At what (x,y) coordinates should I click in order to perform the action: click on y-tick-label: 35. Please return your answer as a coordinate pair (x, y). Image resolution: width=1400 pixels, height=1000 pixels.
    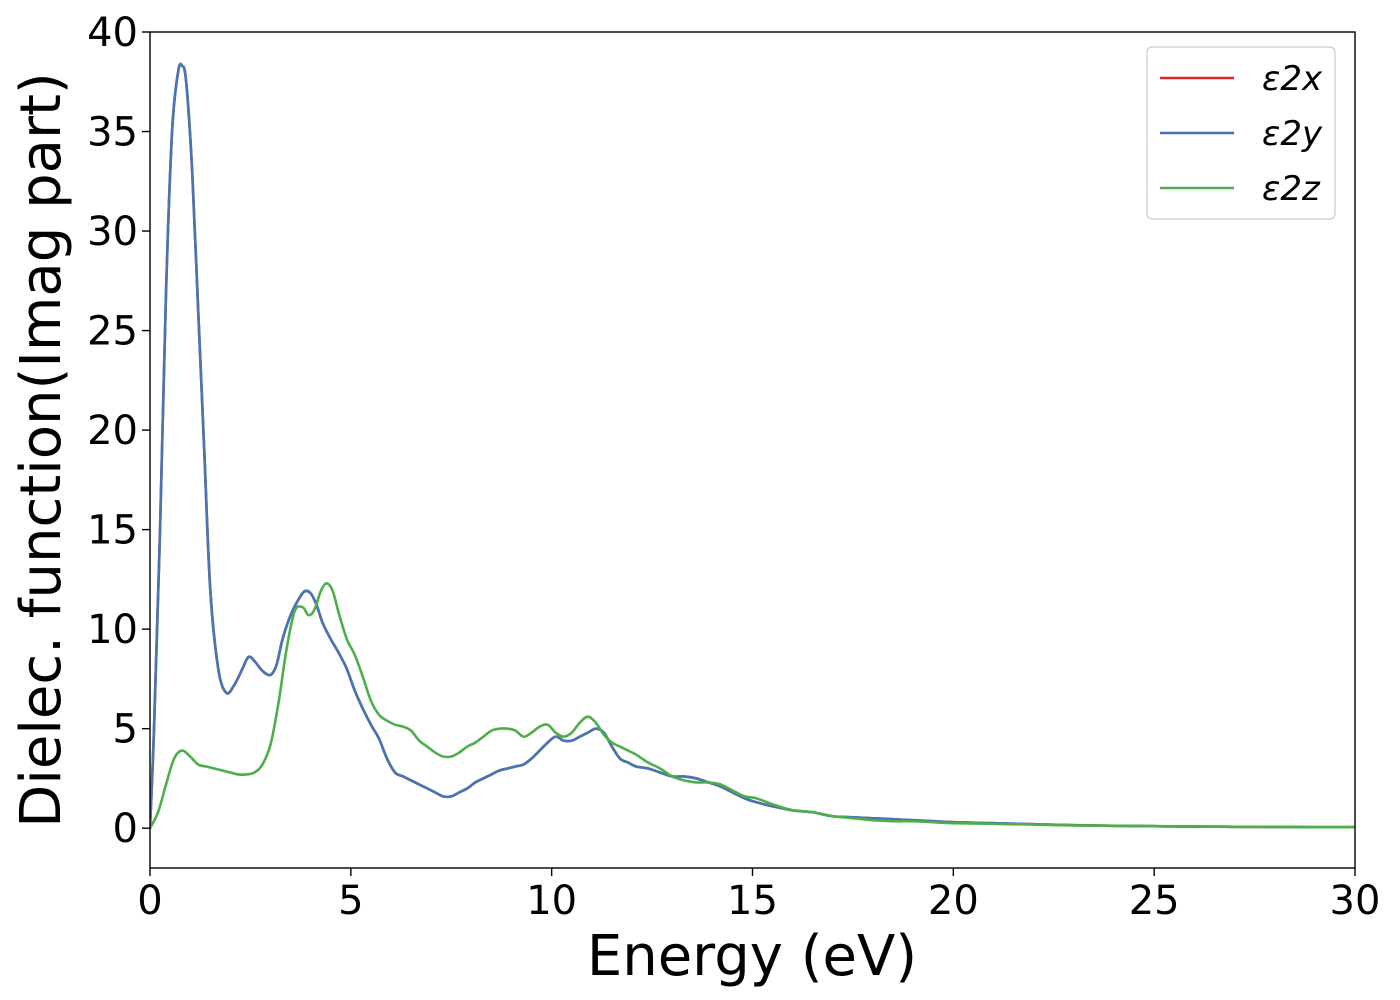
    Looking at the image, I should click on (112, 133).